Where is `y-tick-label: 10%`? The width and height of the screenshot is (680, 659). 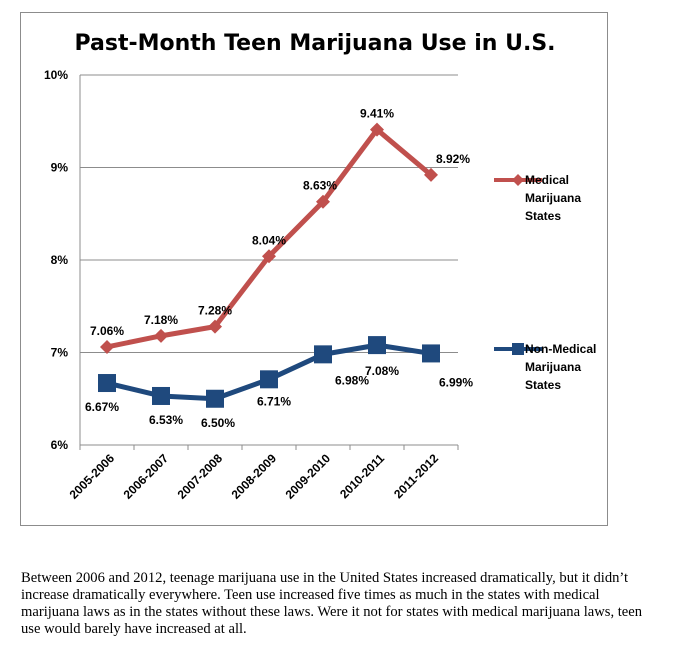 y-tick-label: 10% is located at coordinates (56, 75).